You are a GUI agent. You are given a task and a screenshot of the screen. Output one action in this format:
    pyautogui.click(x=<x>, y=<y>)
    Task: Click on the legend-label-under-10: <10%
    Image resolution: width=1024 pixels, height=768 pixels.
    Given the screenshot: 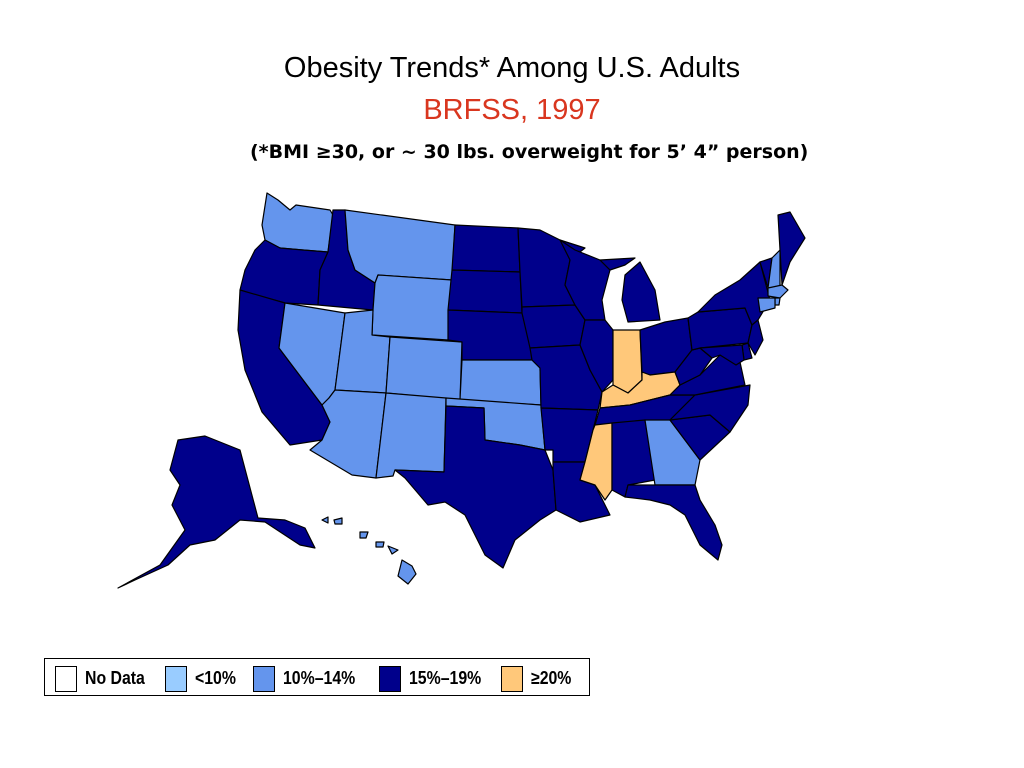 What is the action you would take?
    pyautogui.click(x=215, y=678)
    